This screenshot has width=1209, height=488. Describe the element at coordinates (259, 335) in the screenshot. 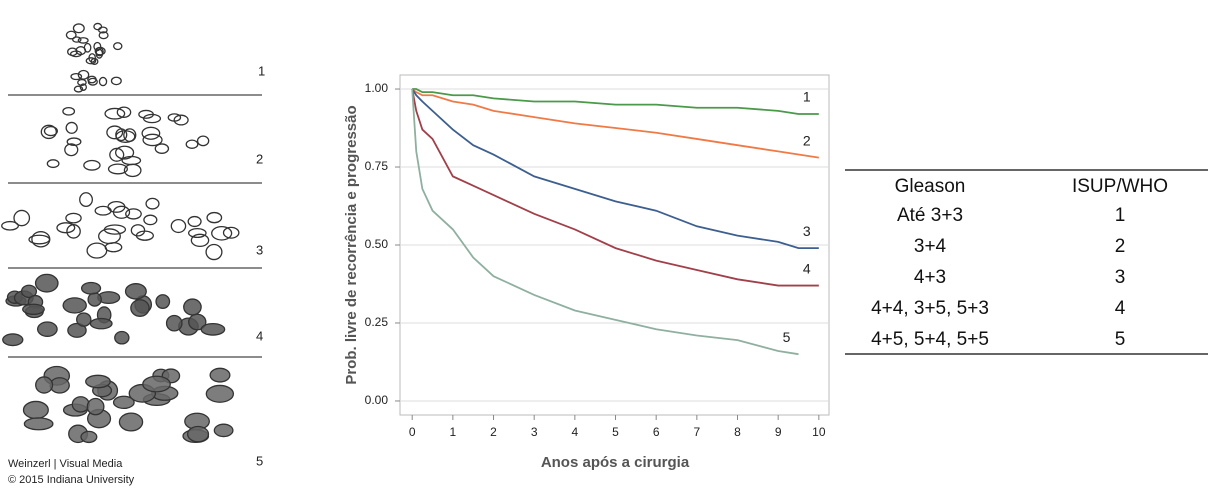

I see `pattern-label: 4` at that location.